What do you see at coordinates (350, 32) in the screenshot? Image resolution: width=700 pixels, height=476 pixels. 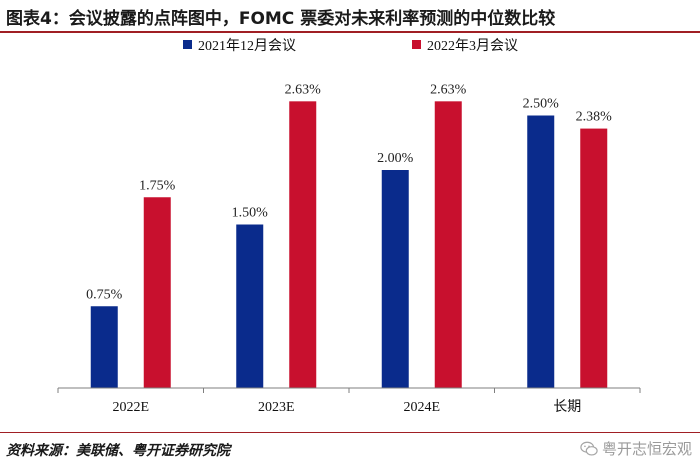 I see `title-divider` at bounding box center [350, 32].